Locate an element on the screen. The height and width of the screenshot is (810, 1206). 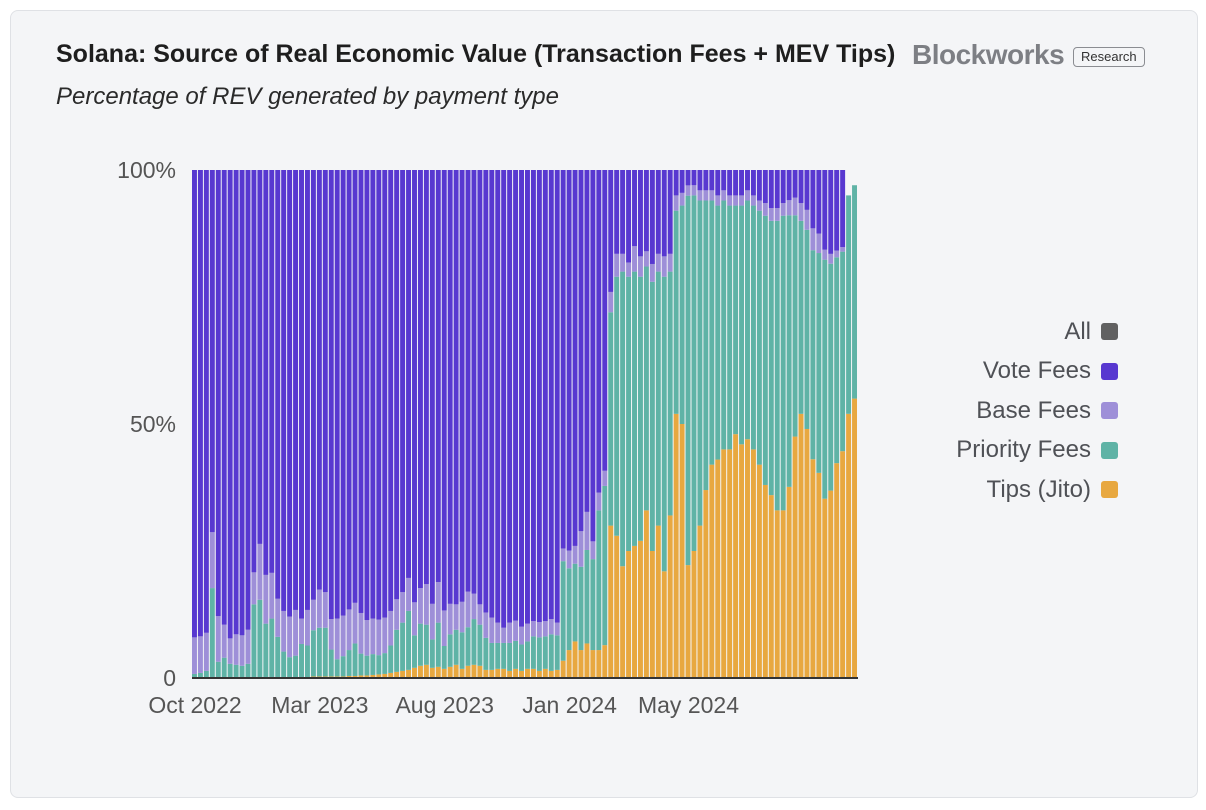
x-tick-label: Oct 2022 is located at coordinates (194, 705).